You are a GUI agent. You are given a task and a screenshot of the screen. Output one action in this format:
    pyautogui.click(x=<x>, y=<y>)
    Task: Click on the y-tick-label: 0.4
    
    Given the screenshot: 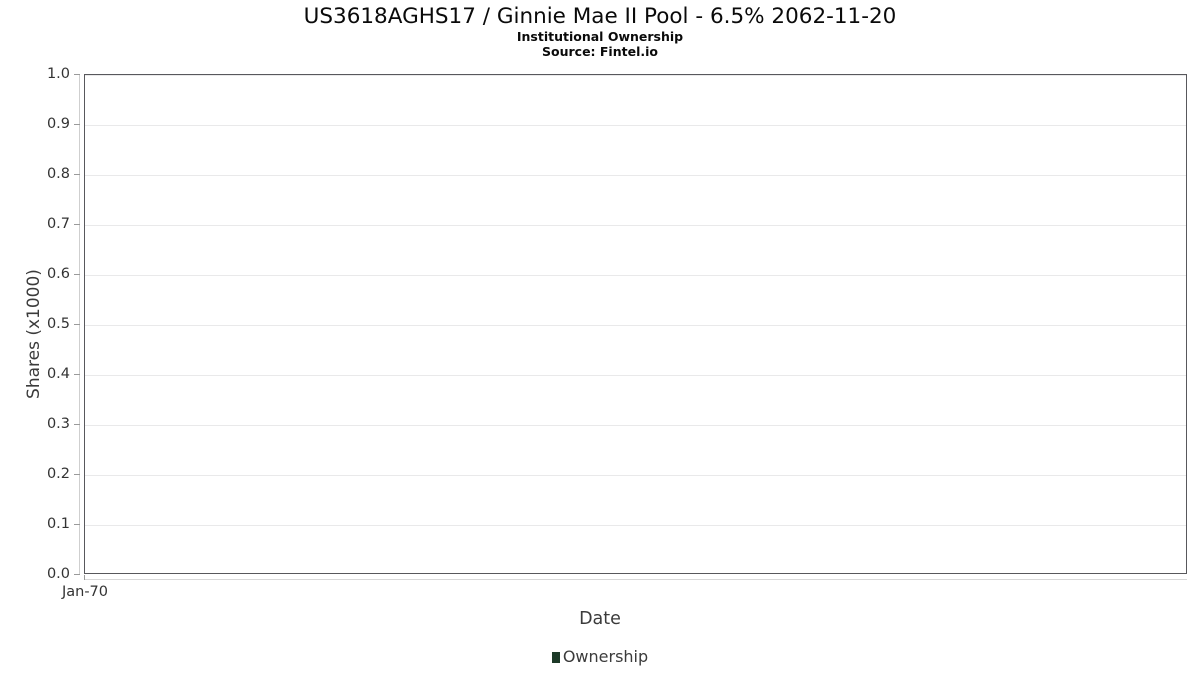 What is the action you would take?
    pyautogui.click(x=58, y=374)
    